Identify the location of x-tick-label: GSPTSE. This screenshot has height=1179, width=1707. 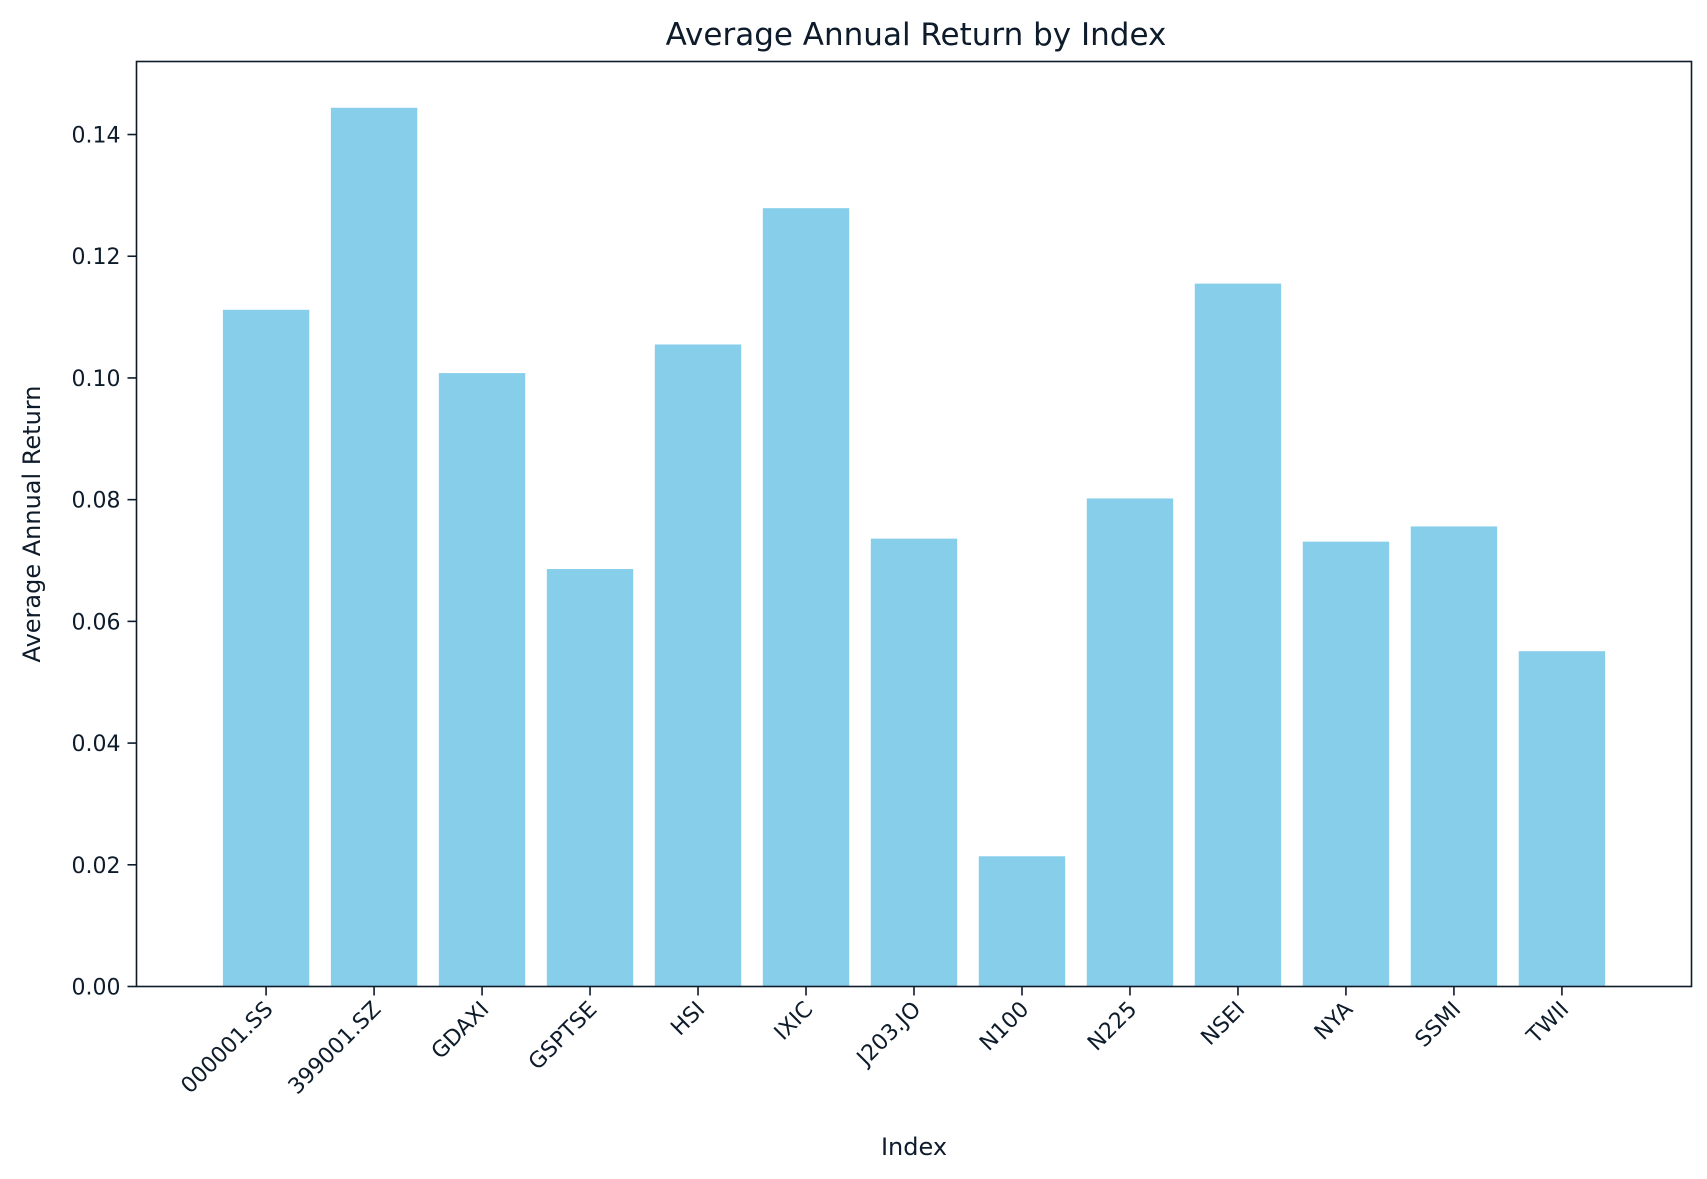
(563, 1036).